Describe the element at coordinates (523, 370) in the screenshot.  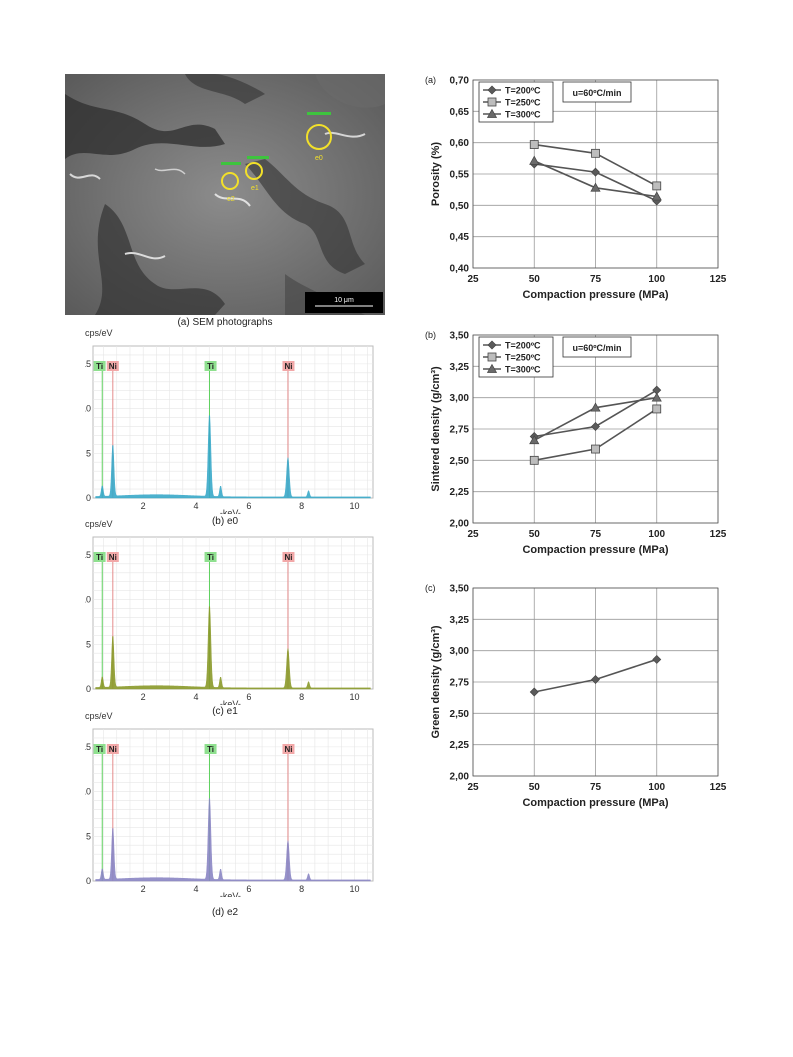
I see `chart-legend-label: T=300ºC` at that location.